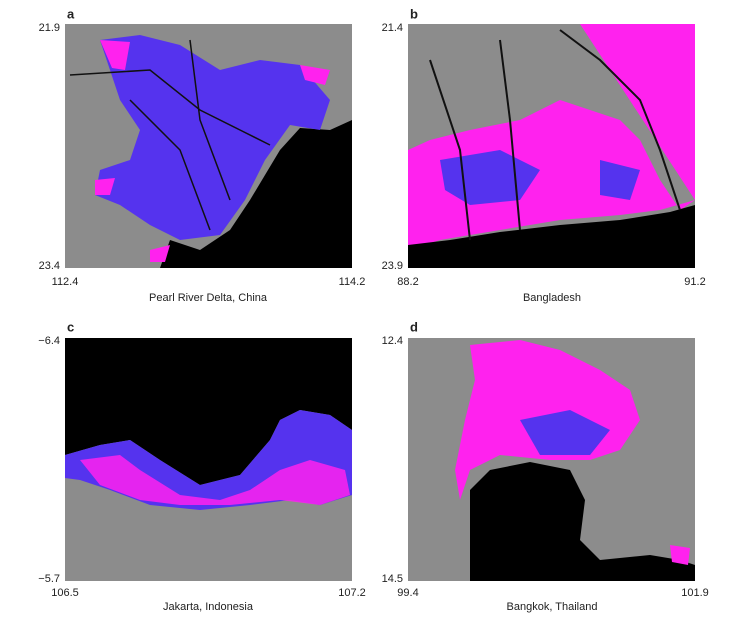 The image size is (735, 631). I want to click on lon-right: 101.9, so click(695, 593).